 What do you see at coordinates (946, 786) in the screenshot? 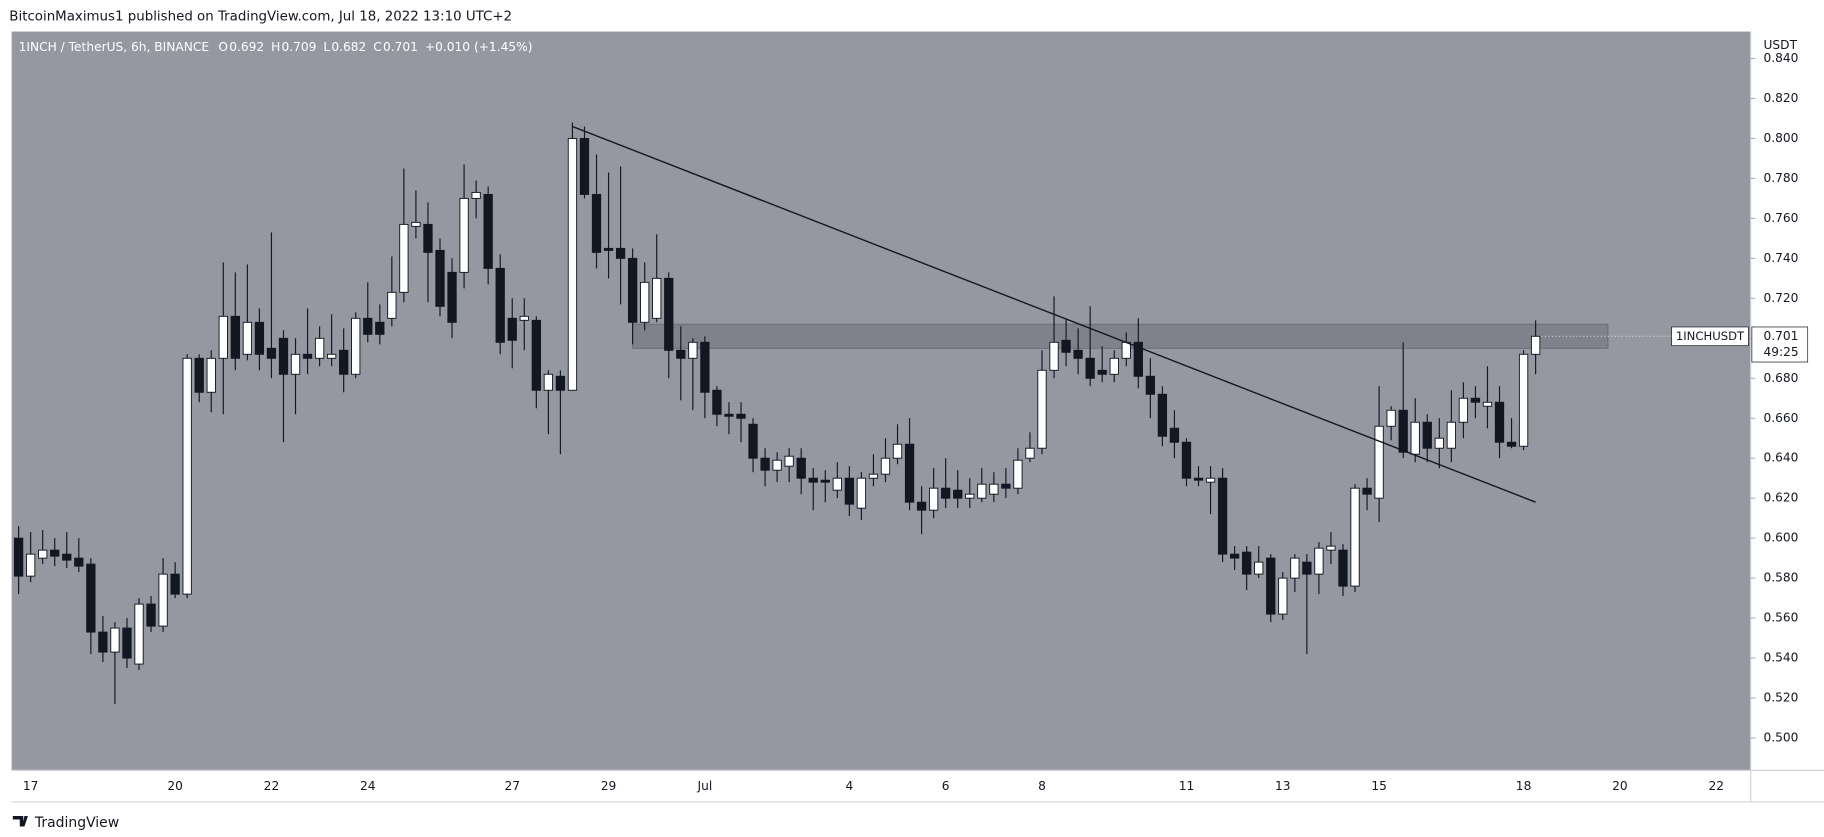
I see `x-tick-label: 6` at bounding box center [946, 786].